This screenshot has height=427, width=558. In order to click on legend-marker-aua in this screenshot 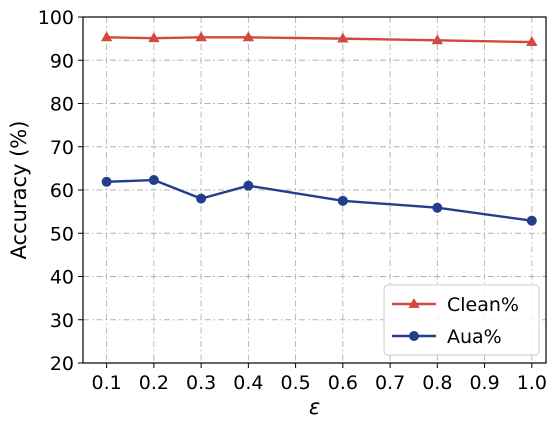, I will do `click(414, 336)`.